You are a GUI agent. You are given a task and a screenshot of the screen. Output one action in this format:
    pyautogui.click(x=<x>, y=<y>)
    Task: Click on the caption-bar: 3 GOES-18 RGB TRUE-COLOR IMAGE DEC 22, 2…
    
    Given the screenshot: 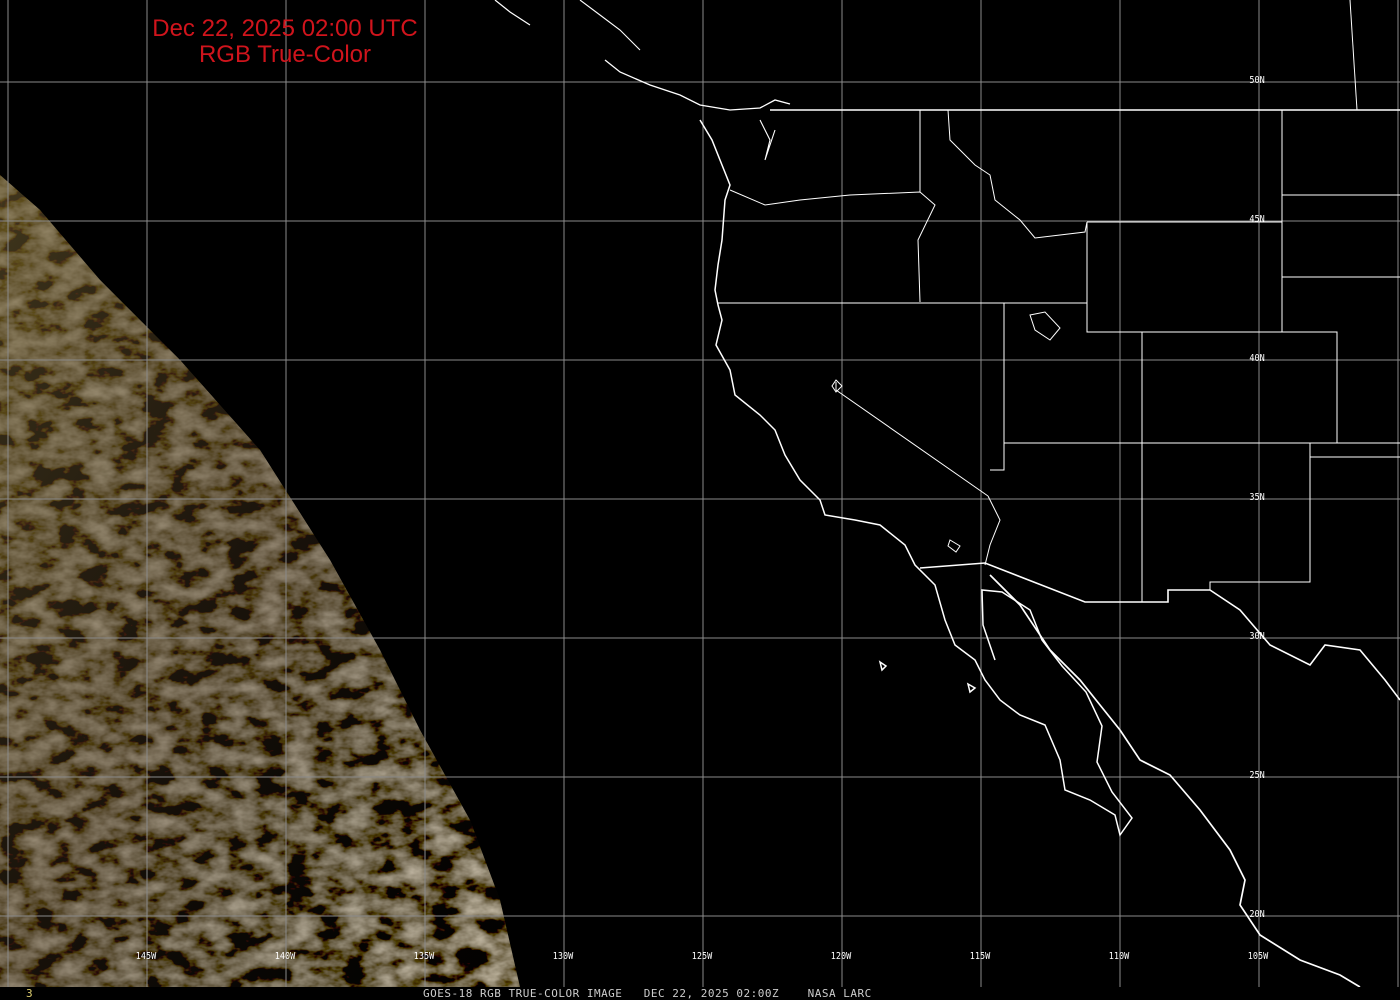 What is the action you would take?
    pyautogui.click(x=700, y=993)
    